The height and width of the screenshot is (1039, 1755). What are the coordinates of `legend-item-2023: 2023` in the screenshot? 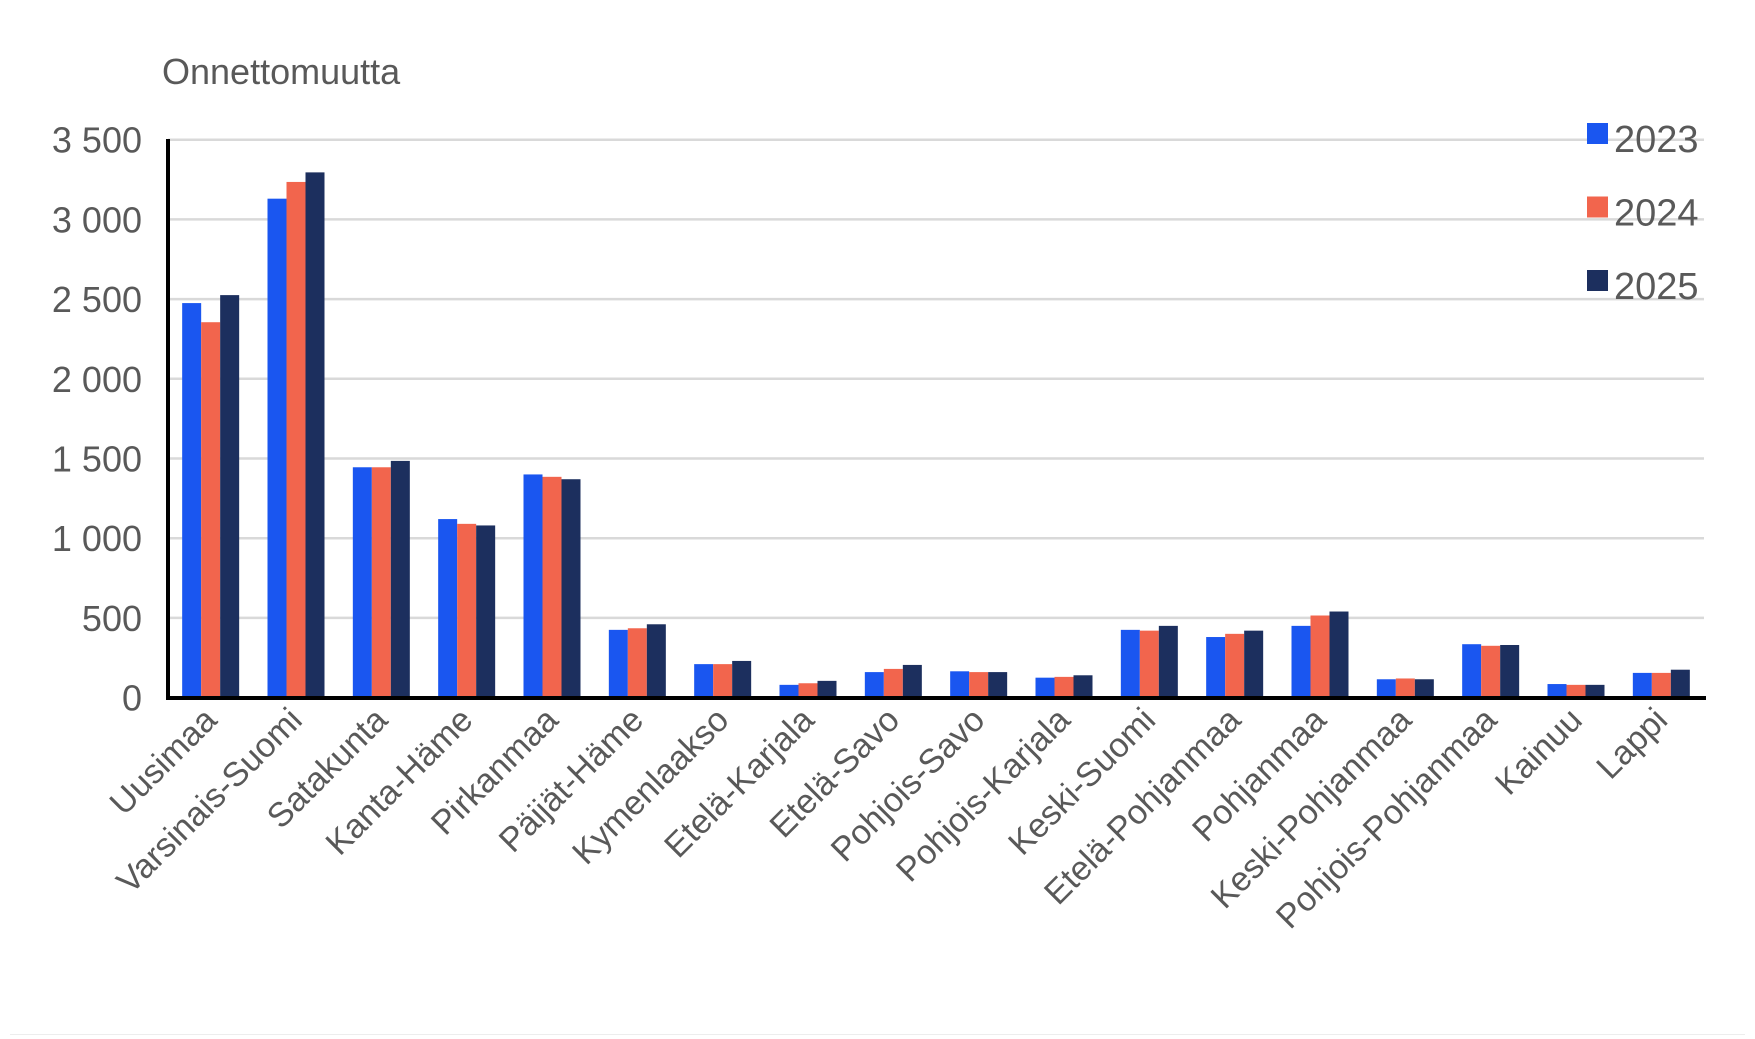 It's located at (1643, 140).